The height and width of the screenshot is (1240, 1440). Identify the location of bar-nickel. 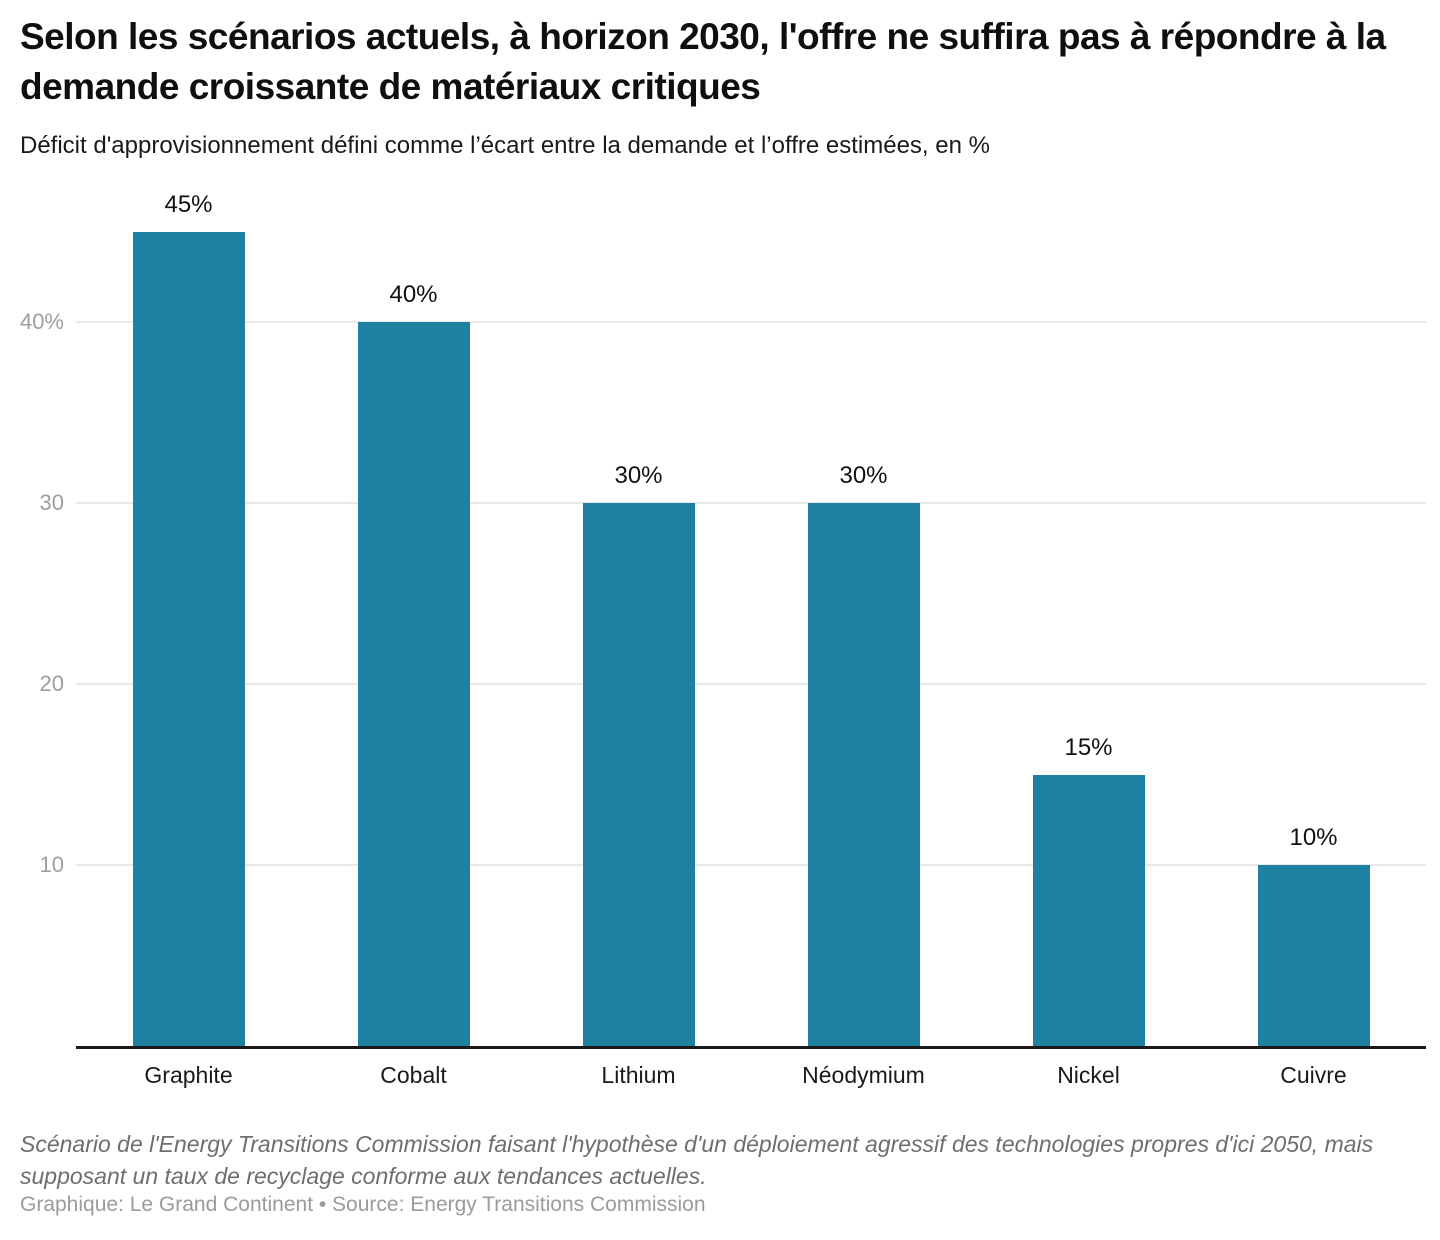
(1088, 910).